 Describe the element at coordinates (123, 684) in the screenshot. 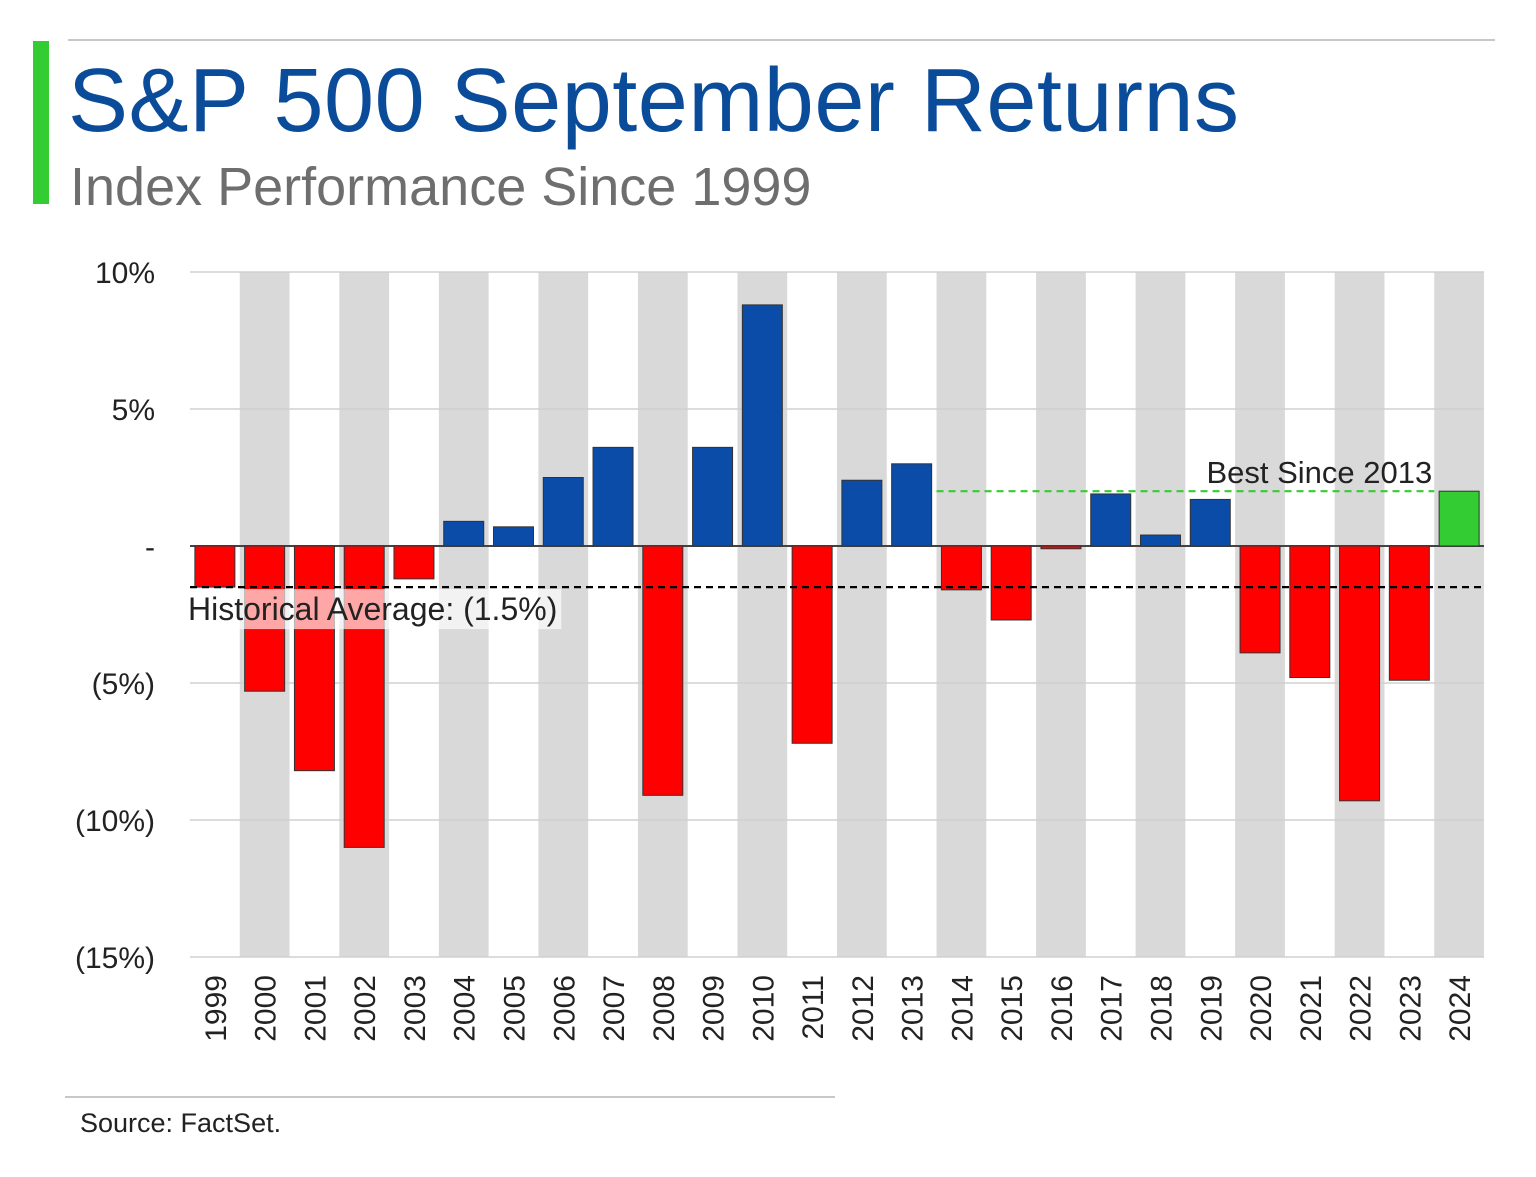

I see `y-tick-label: (5%)` at that location.